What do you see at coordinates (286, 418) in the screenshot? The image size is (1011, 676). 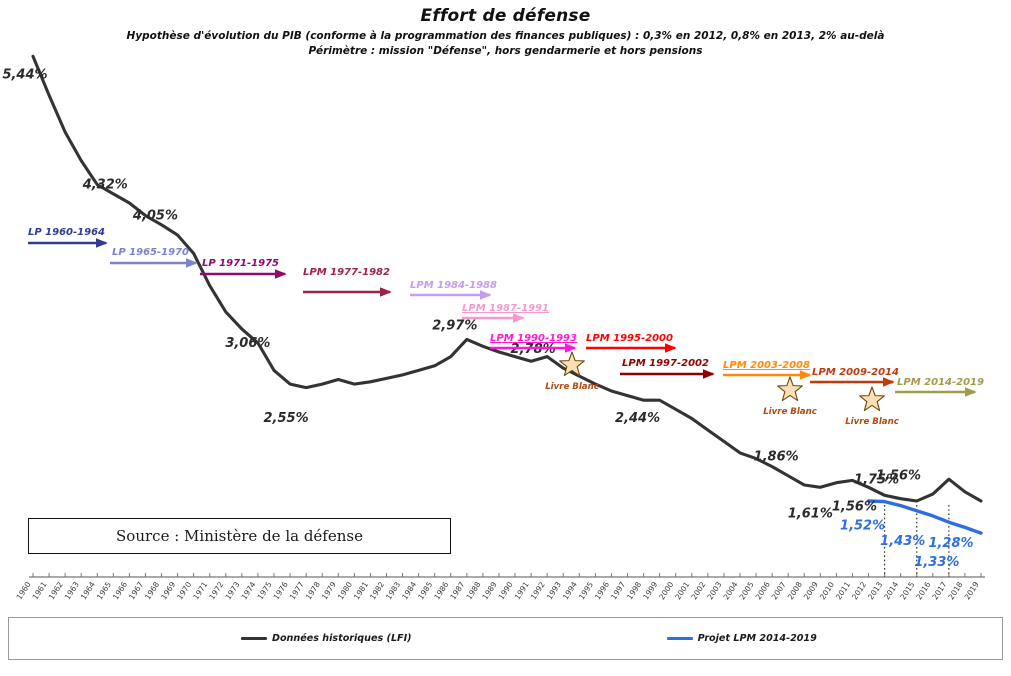 I see `data-point-label: 2,55%` at bounding box center [286, 418].